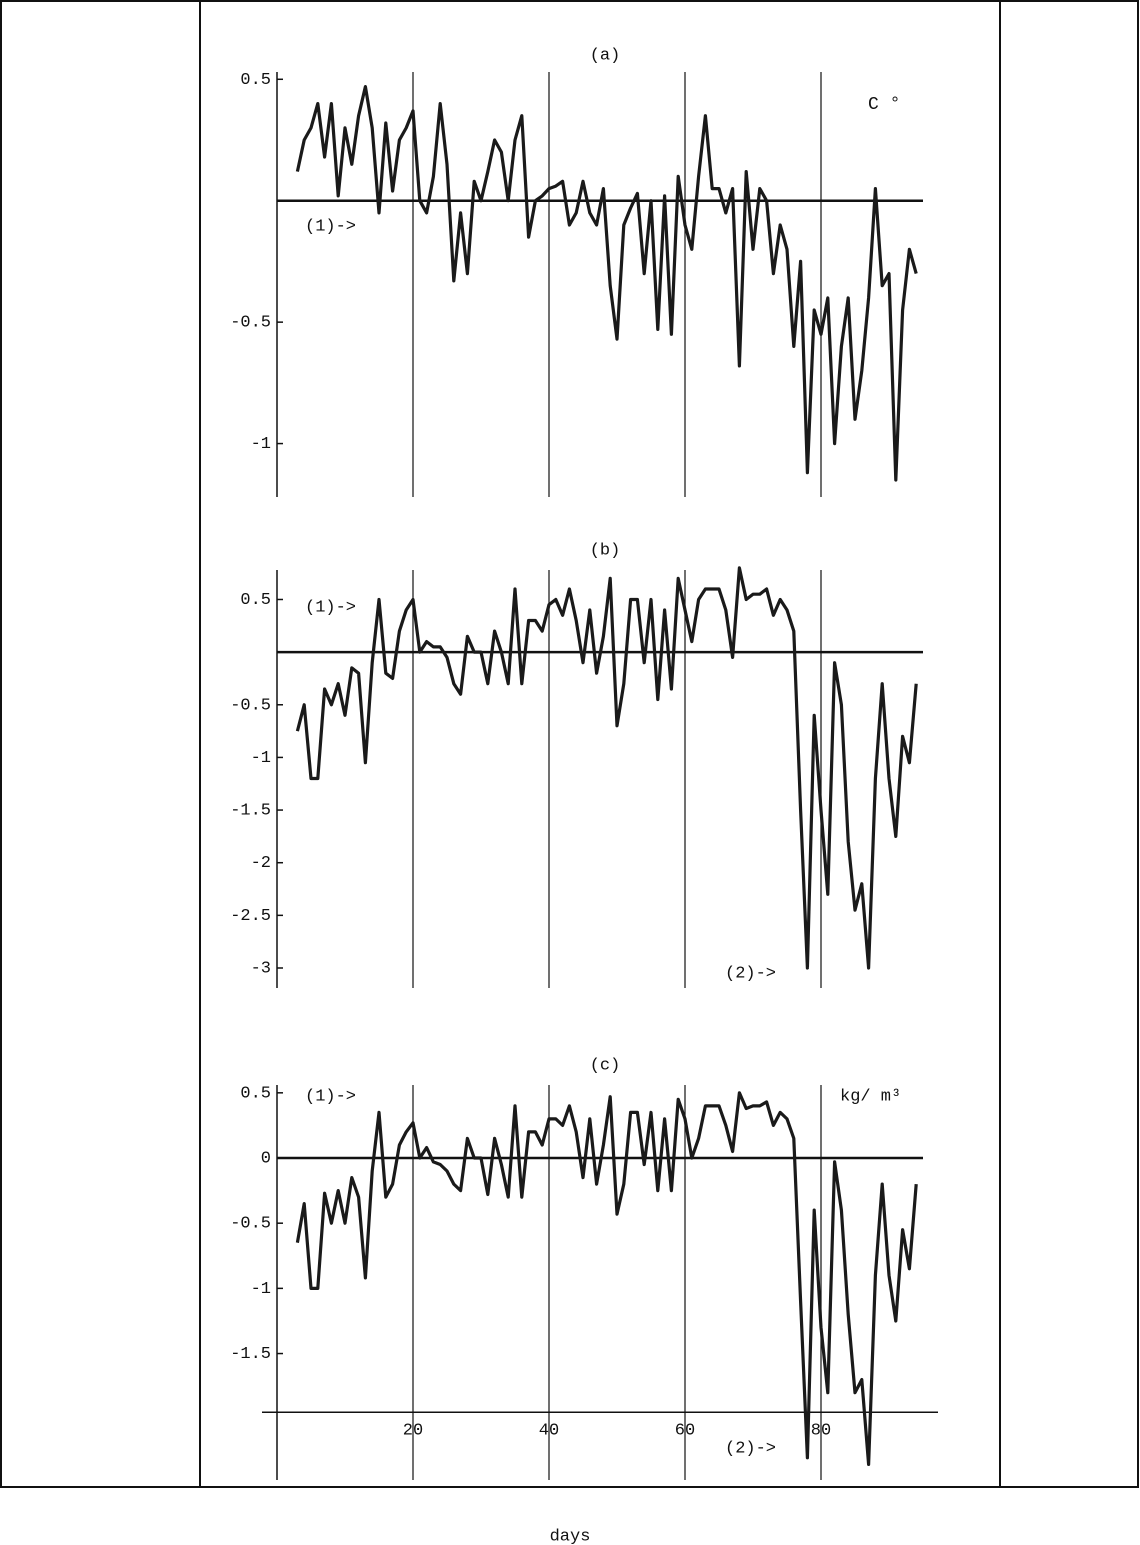  Describe the element at coordinates (685, 1431) in the screenshot. I see `x-tick-label: 60` at that location.